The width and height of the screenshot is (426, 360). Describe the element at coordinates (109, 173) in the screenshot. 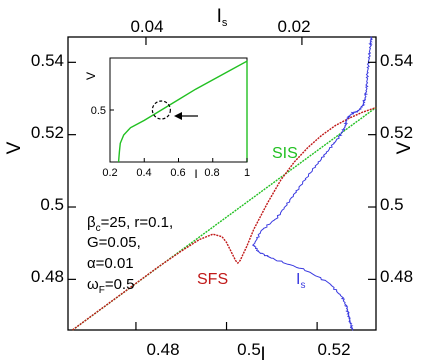

I see `inset-x-tick-label: 0.2` at that location.